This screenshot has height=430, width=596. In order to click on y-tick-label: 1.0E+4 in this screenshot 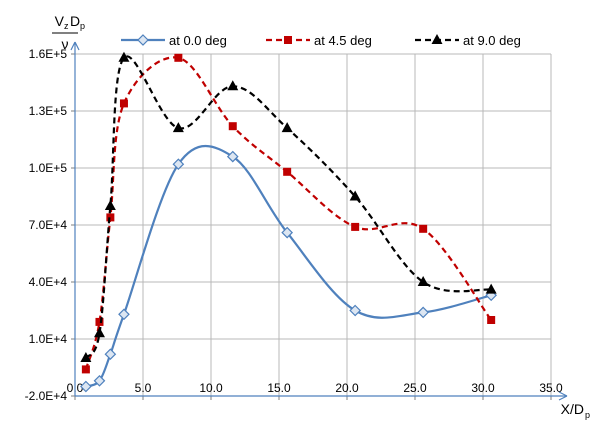, I will do `click(48, 339)`.